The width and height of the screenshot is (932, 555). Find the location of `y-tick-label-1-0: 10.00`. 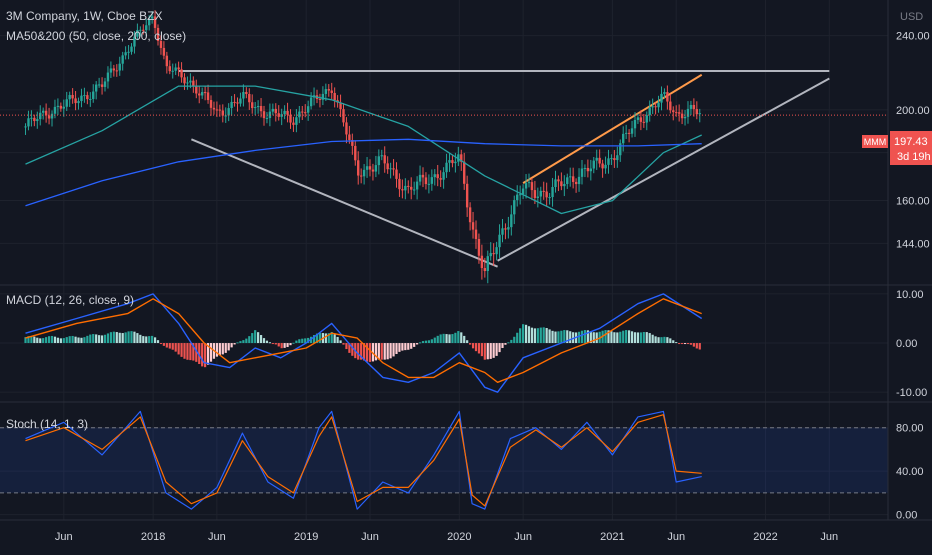

y-tick-label-1-0: 10.00 is located at coordinates (910, 295).